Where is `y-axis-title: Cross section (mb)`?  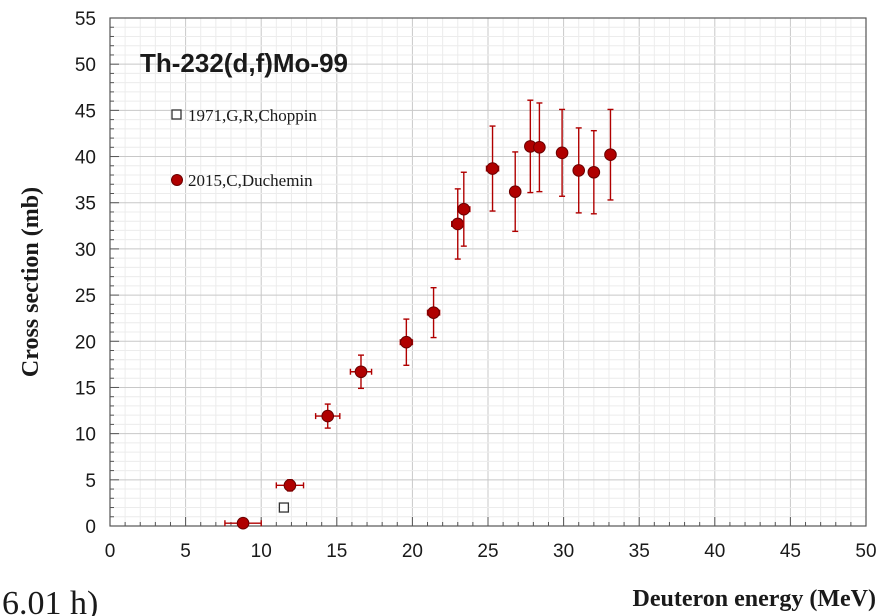
y-axis-title: Cross section (mb) is located at coordinates (31, 282).